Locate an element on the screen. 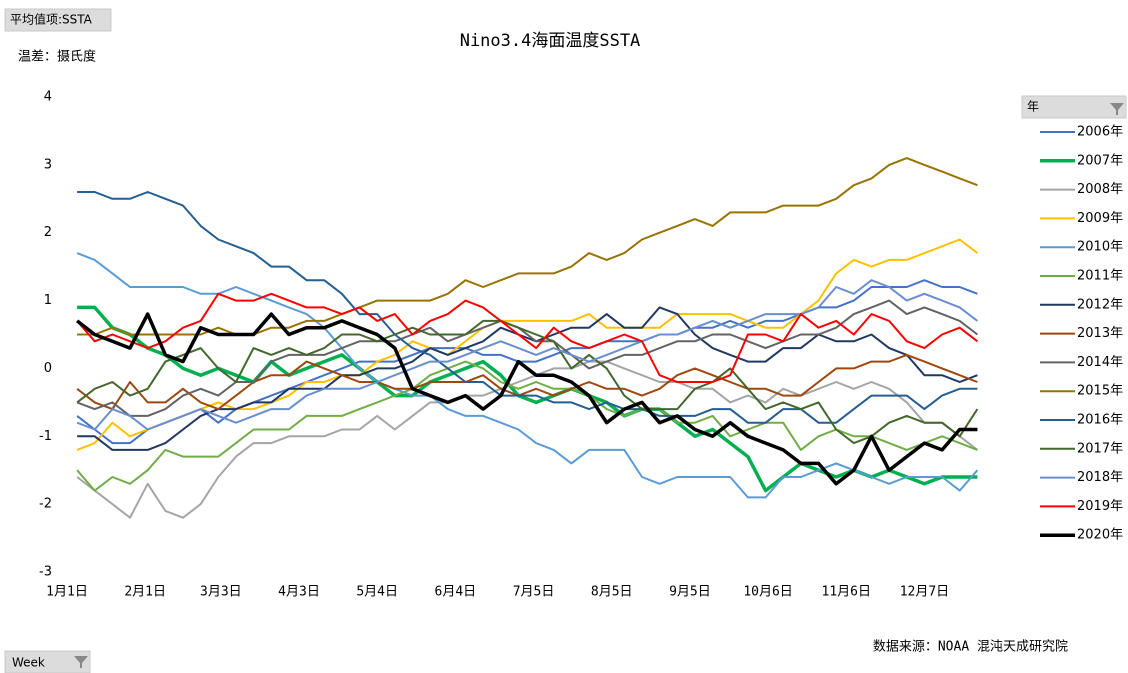  legend-label: 2017年 is located at coordinates (1100, 448).